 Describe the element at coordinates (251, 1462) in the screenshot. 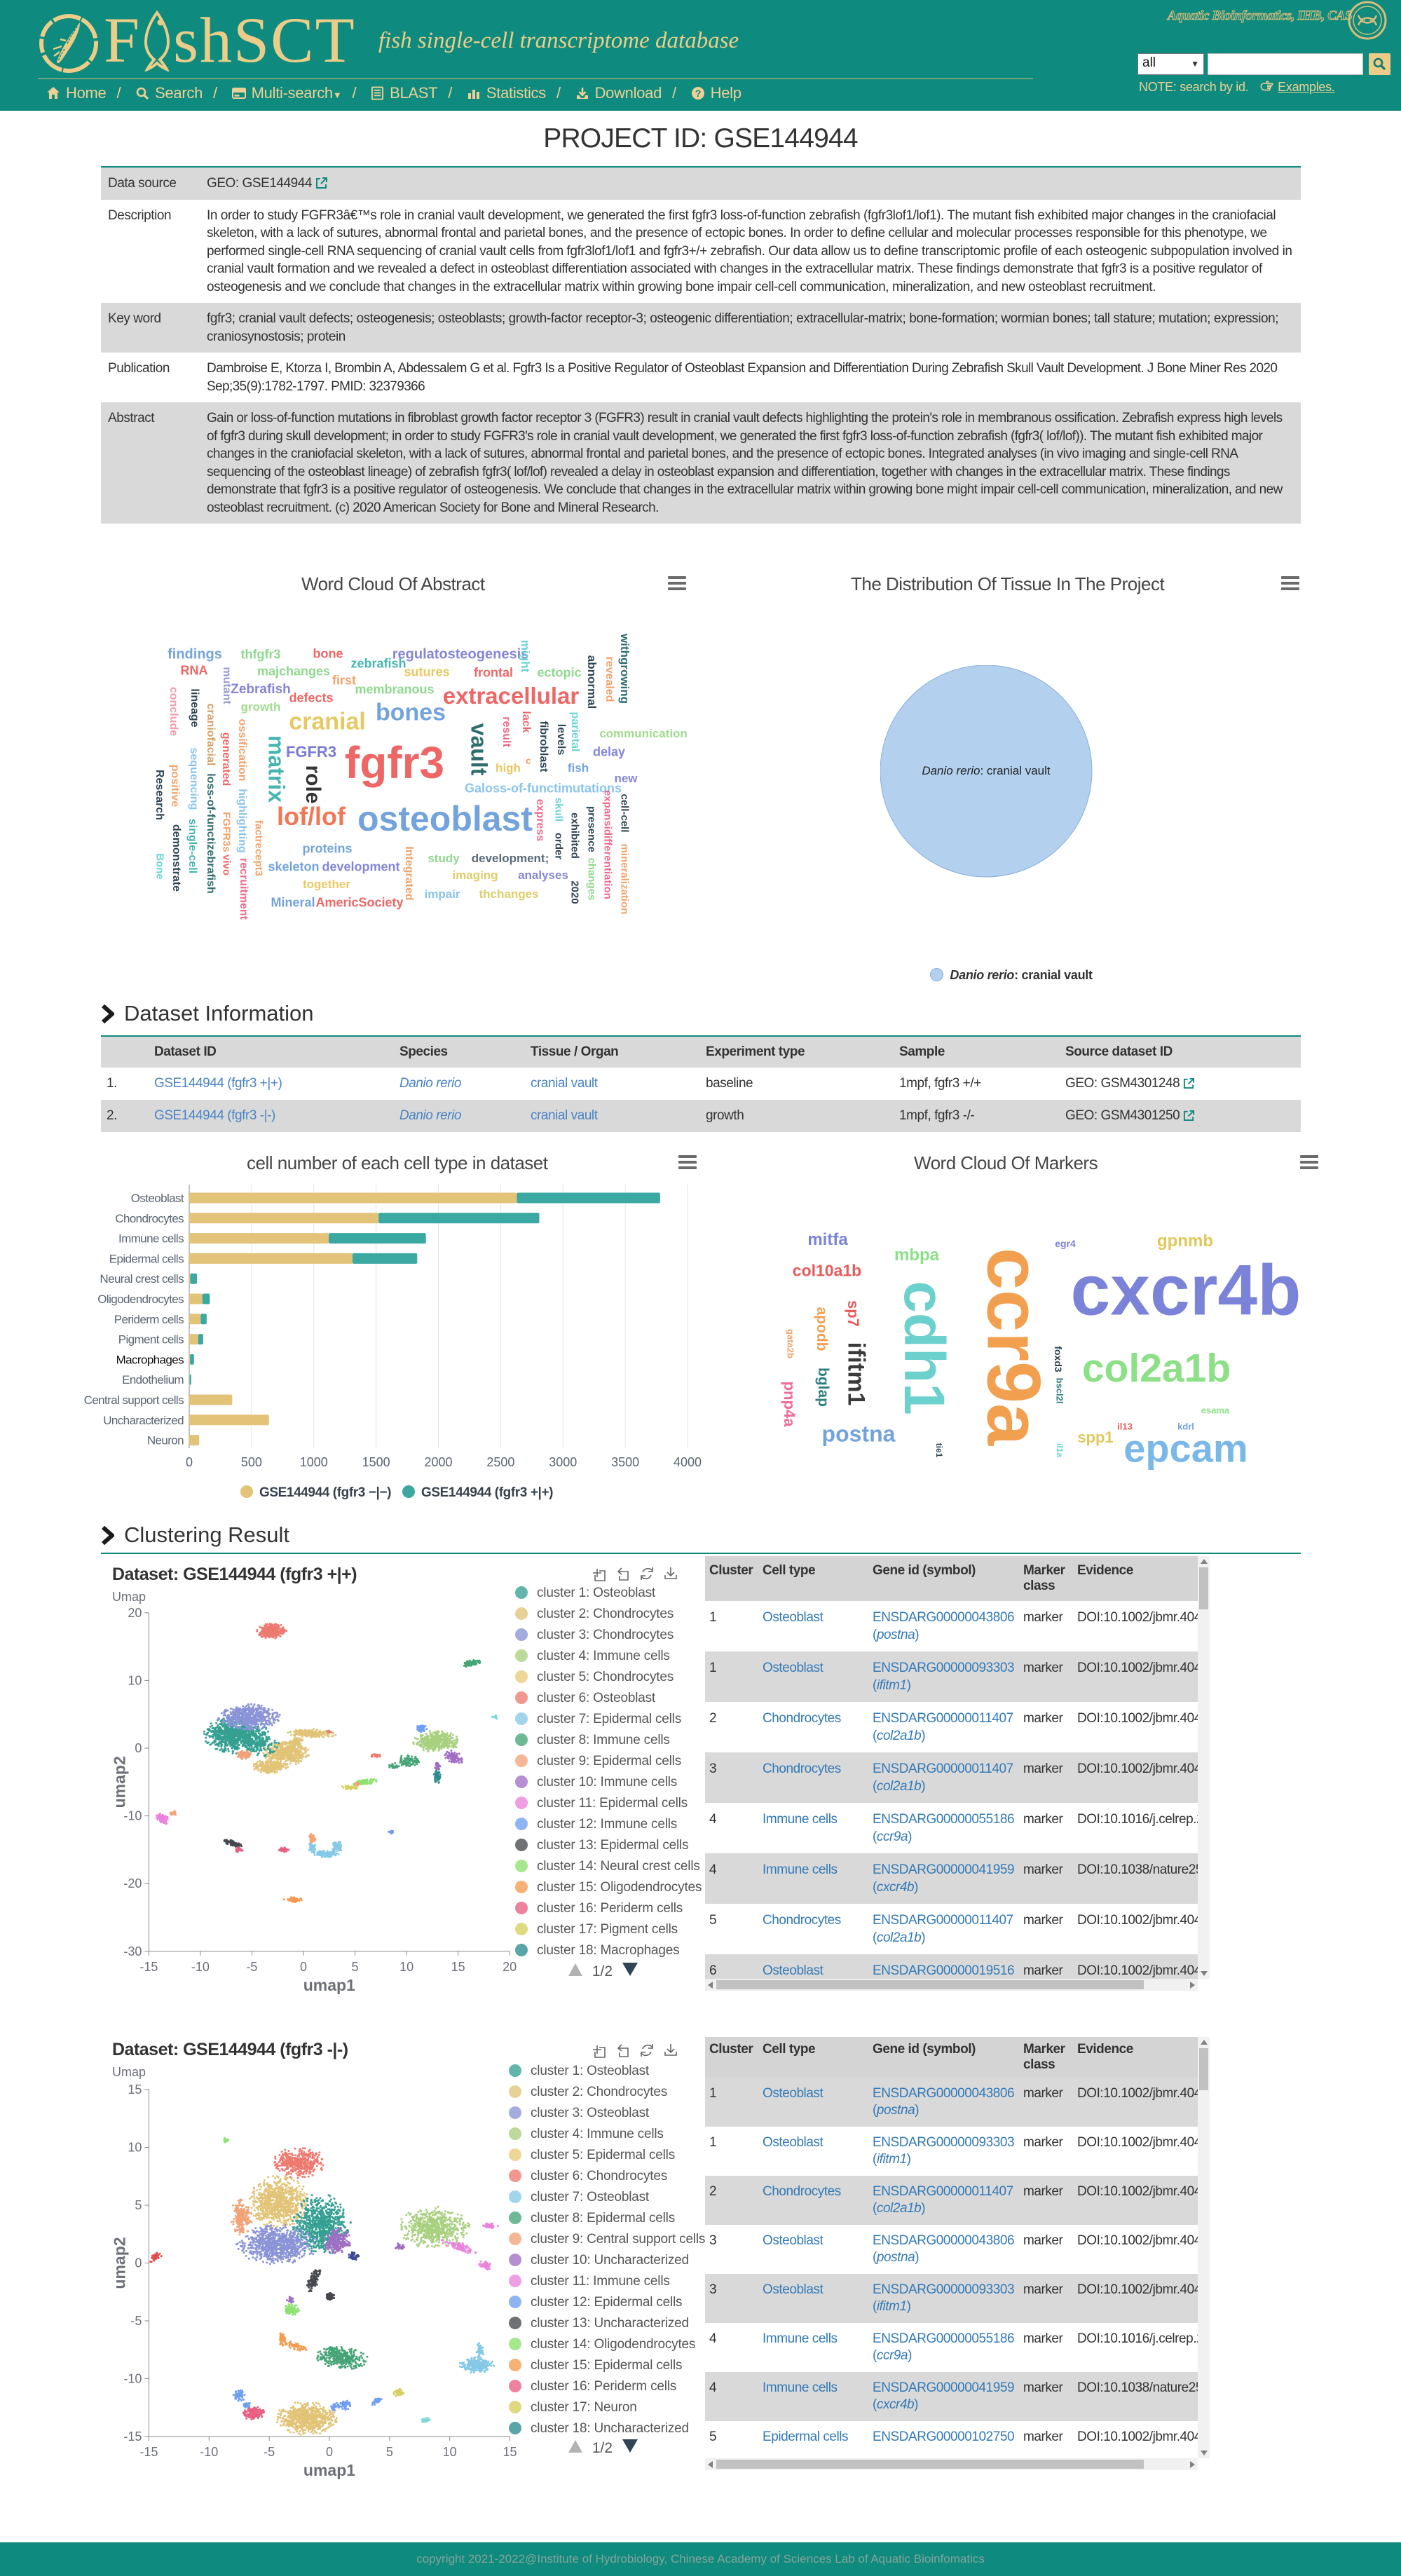

I see `svg-text: 500` at that location.